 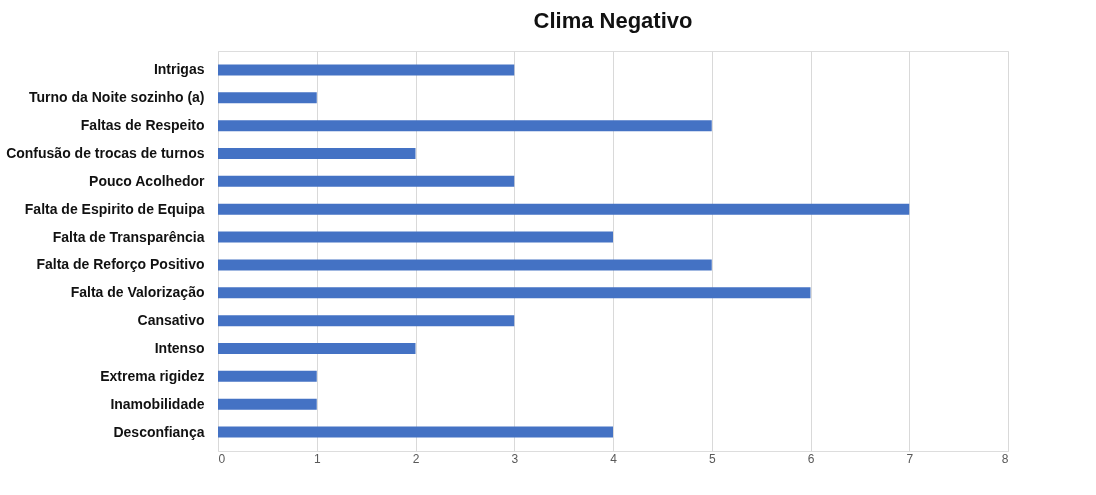 What do you see at coordinates (128, 236) in the screenshot?
I see `y-tick-label: Falta de Transparência` at bounding box center [128, 236].